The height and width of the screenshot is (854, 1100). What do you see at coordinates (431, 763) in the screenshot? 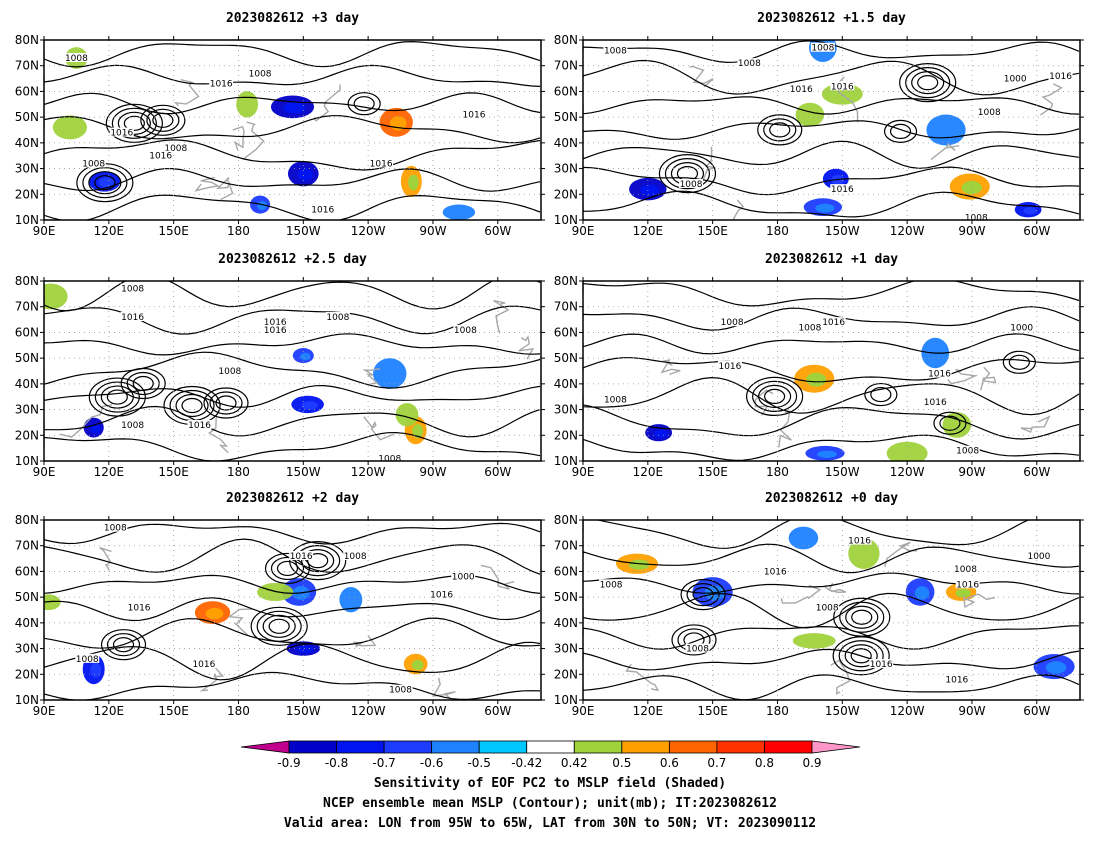
I see `colorbar-tick-label: -0.6` at bounding box center [431, 763].